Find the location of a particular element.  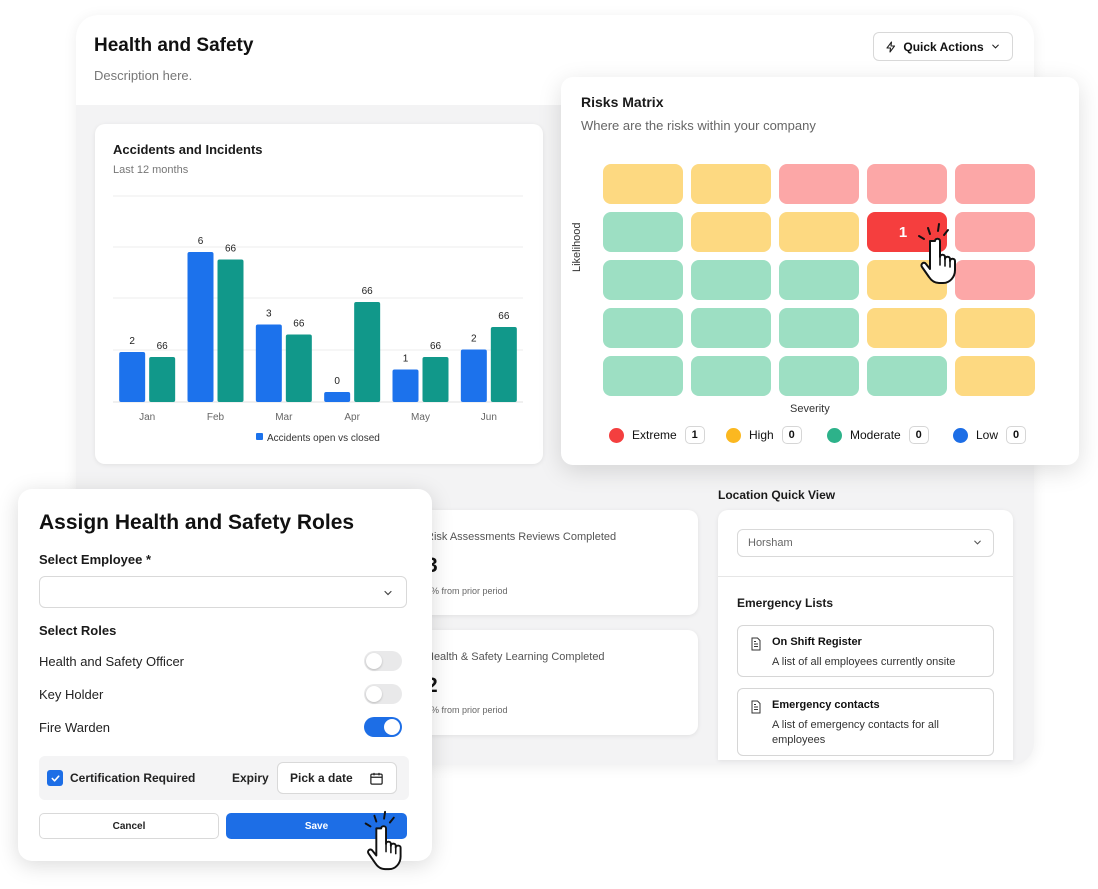

legend-moderate: Moderate 0 is located at coordinates (878, 435).